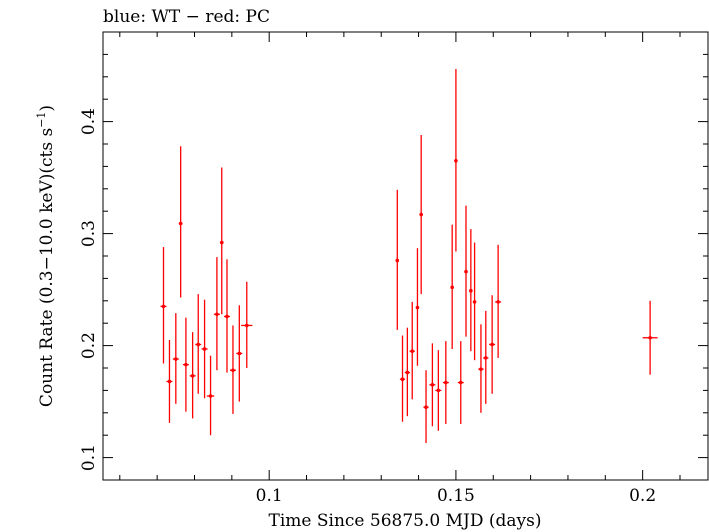  What do you see at coordinates (89, 345) in the screenshot?
I see `y-tick-label: 0.2` at bounding box center [89, 345].